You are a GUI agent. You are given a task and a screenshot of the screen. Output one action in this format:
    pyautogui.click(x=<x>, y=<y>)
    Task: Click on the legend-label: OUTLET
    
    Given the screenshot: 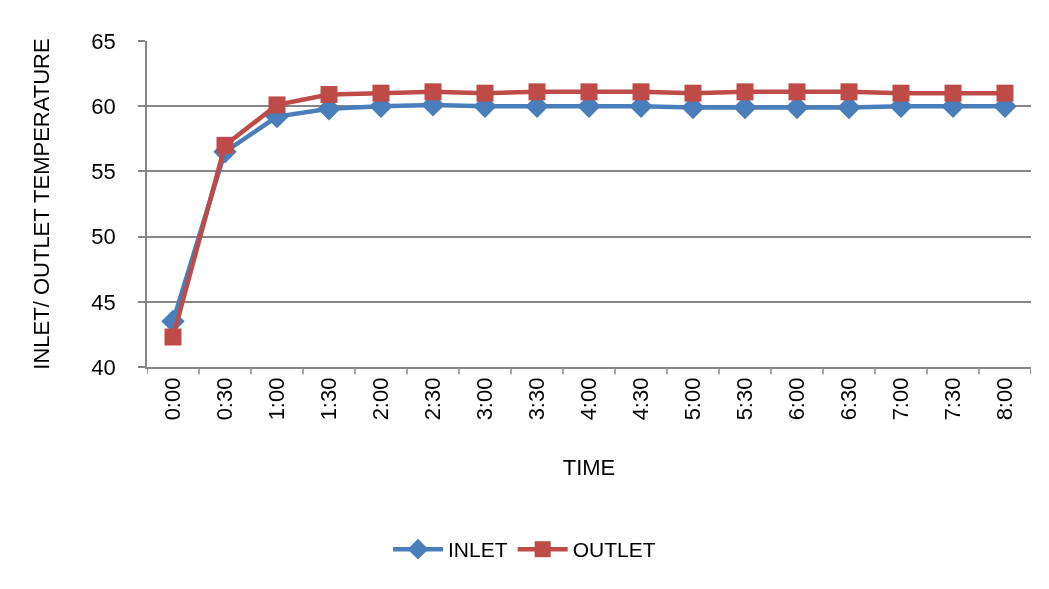 What is the action you would take?
    pyautogui.click(x=614, y=550)
    